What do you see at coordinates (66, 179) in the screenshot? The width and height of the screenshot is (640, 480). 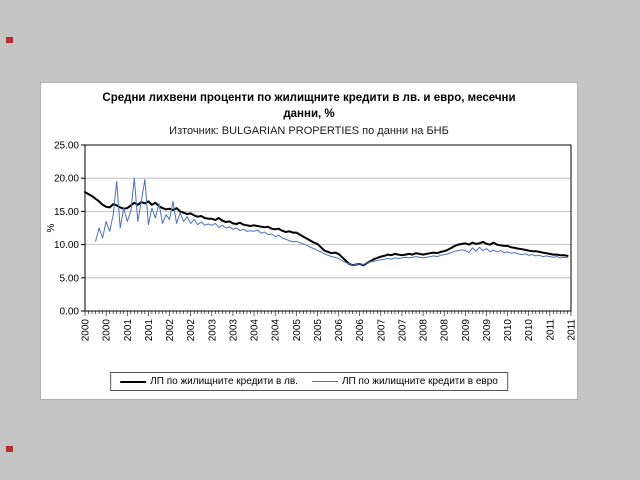 I see `svg-text: 20.00` at bounding box center [66, 179].